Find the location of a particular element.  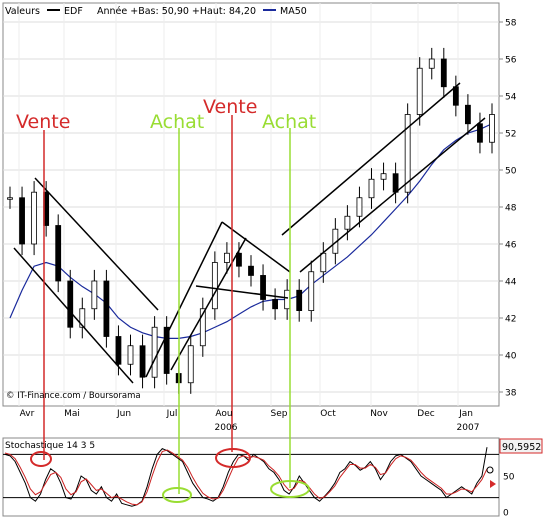

price-y-axis: 38 40 42 44 46 48 50 52 54 56 58 is located at coordinates (508, 209).